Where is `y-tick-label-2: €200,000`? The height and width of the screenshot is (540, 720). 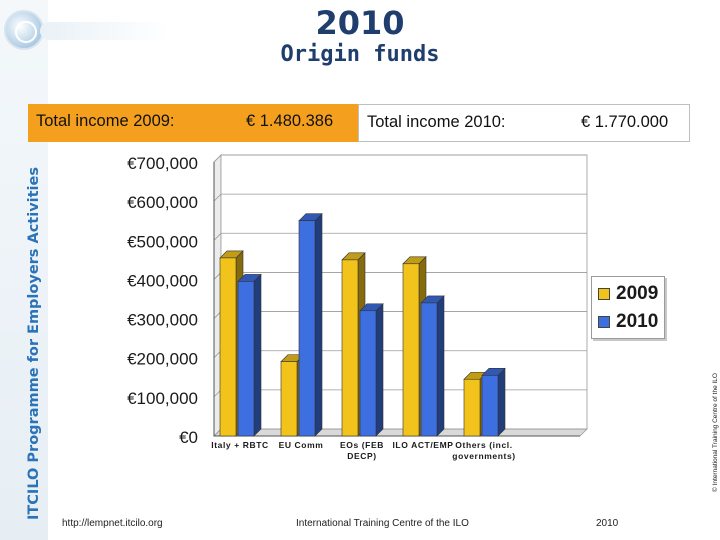 y-tick-label-2: €200,000 is located at coordinates (162, 359).